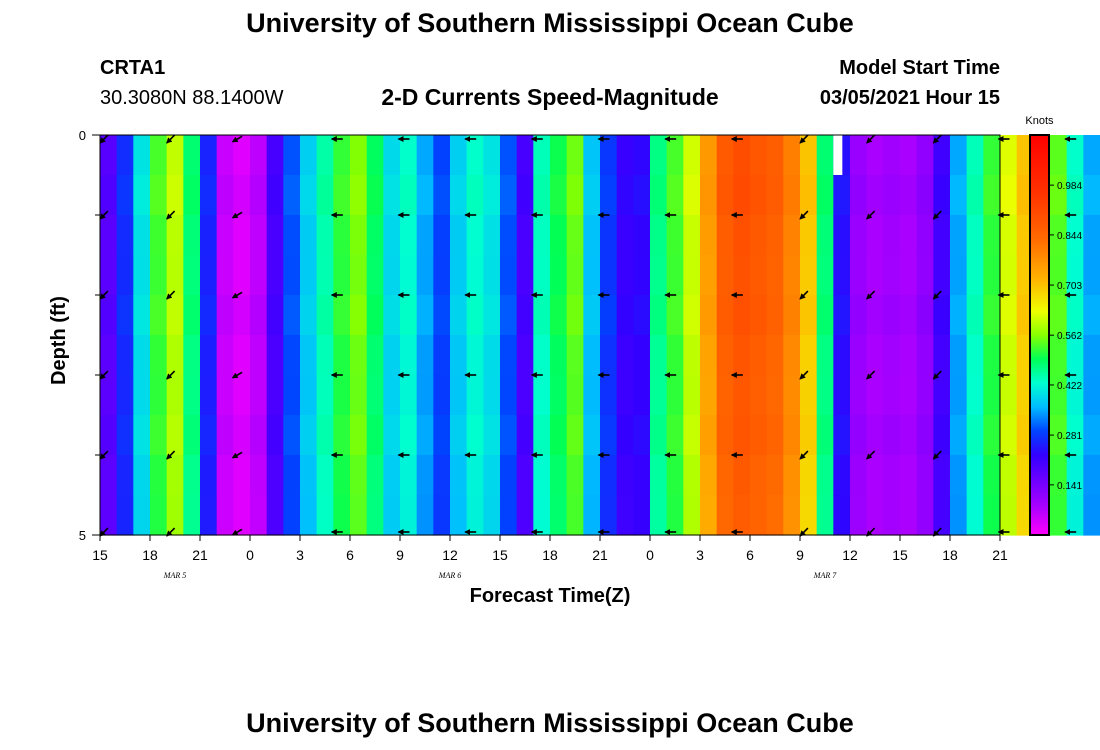 The height and width of the screenshot is (750, 1100). I want to click on colorbar-tick-label: 0.703, so click(1069, 286).